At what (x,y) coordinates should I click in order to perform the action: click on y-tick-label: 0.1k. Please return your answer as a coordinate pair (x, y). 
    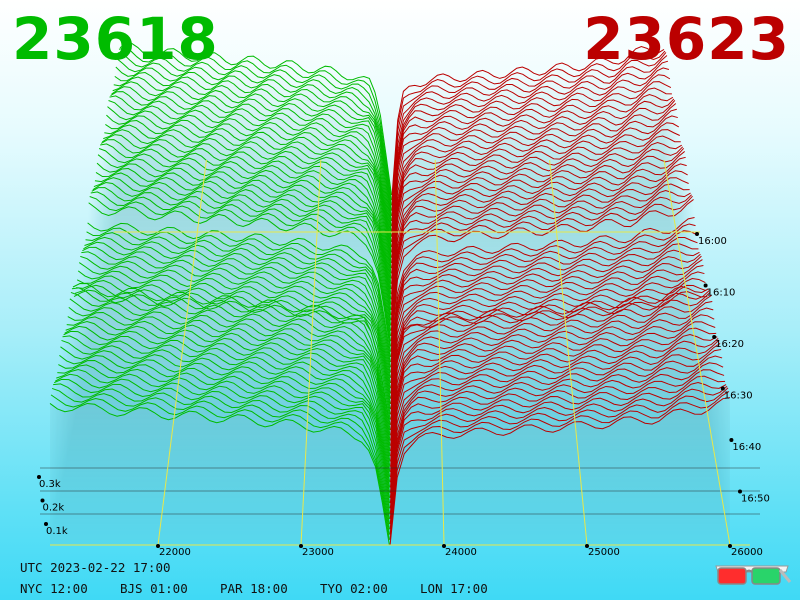
    Looking at the image, I should click on (57, 531).